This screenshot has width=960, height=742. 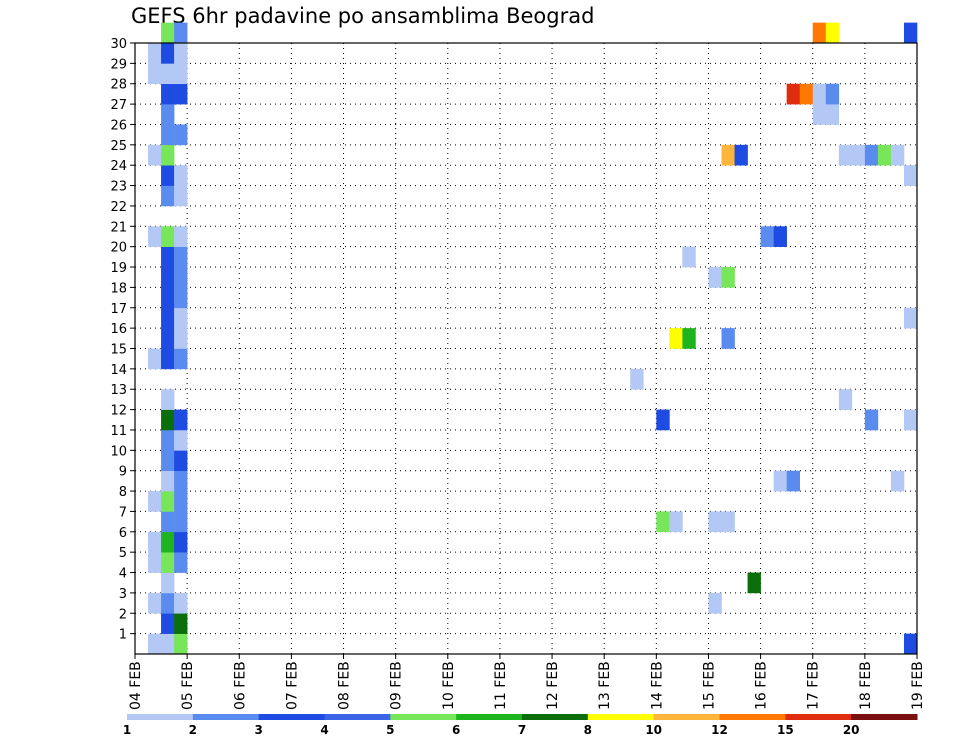 I want to click on y-tick-label: 18, so click(x=118, y=288).